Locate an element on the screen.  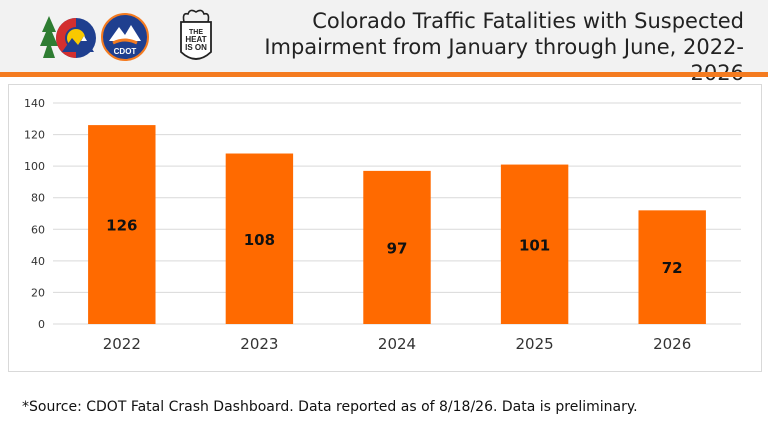
y-tick-label: 120 is located at coordinates (34, 135).